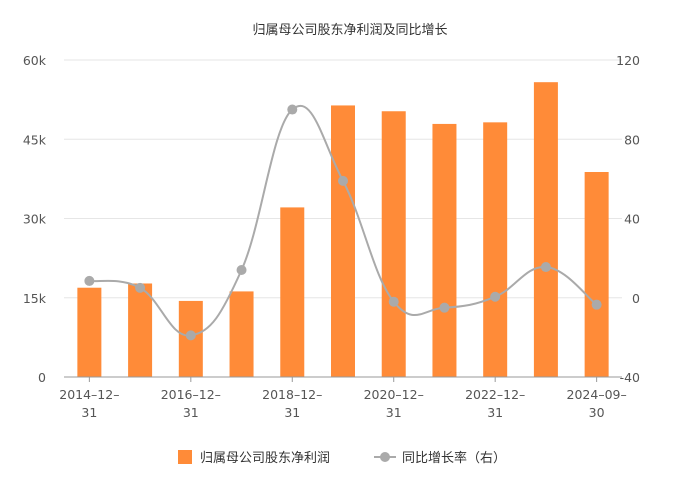 The height and width of the screenshot is (485, 700). Describe the element at coordinates (632, 139) in the screenshot. I see `y-right-tick-label: 80` at that location.